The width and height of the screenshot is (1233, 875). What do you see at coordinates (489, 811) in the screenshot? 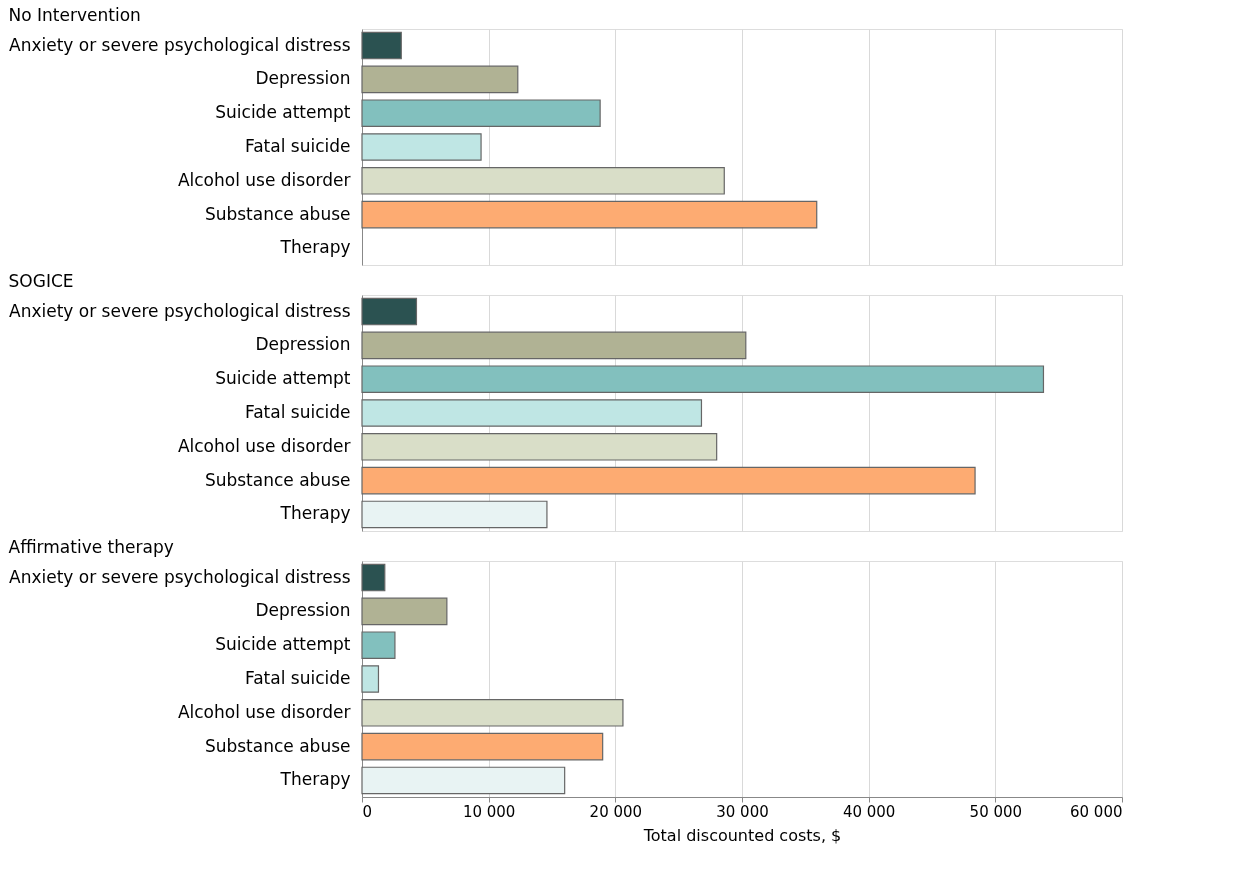
I see `x-tick-label: 10 000` at bounding box center [489, 811].